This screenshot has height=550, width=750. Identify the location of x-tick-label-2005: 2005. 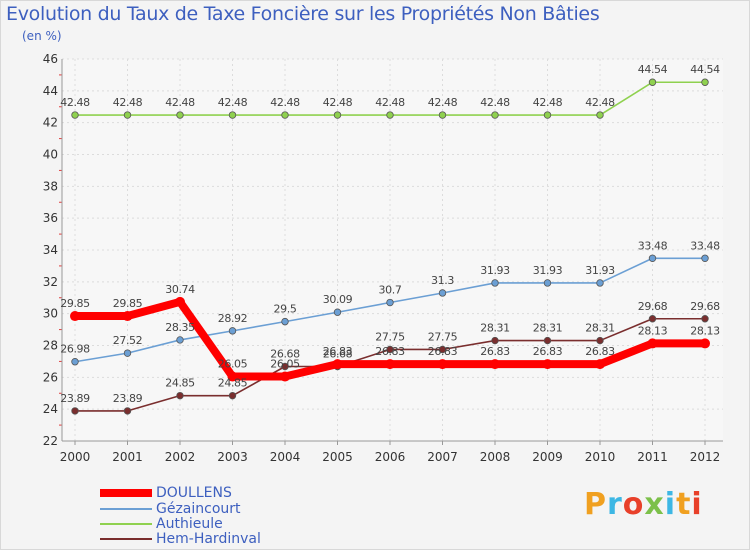
(337, 457).